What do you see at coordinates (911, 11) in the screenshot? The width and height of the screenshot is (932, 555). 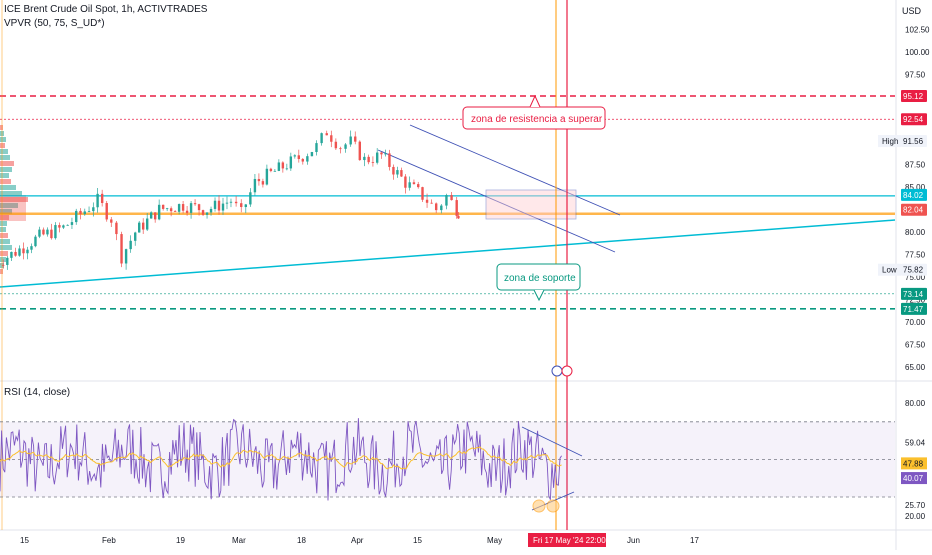 I see `currency-label: USD` at bounding box center [911, 11].